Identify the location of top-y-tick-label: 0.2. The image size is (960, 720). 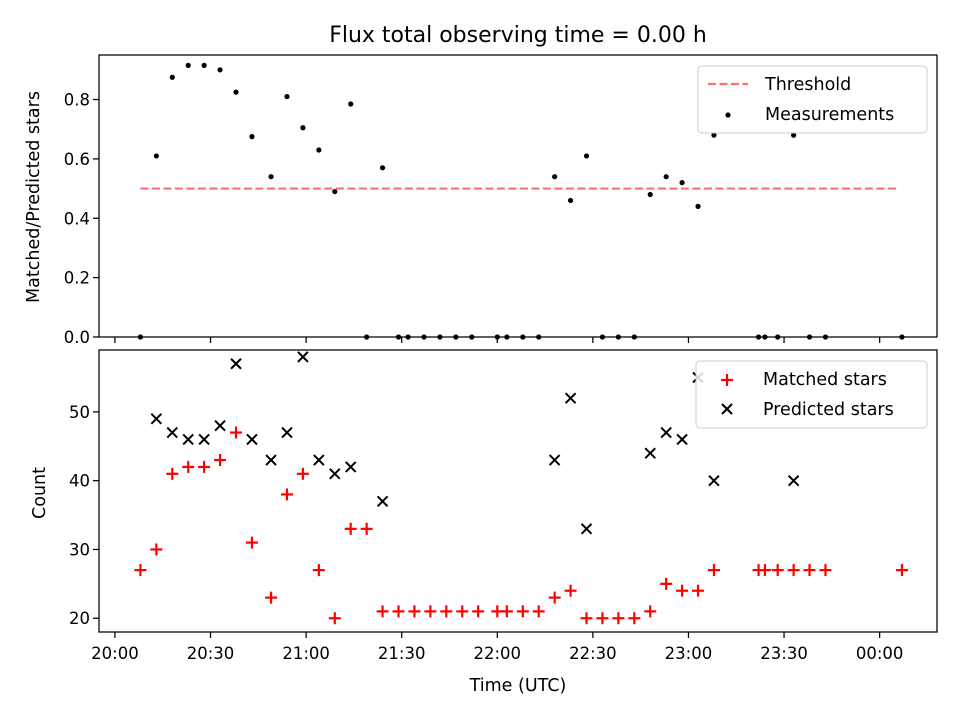
(77, 278).